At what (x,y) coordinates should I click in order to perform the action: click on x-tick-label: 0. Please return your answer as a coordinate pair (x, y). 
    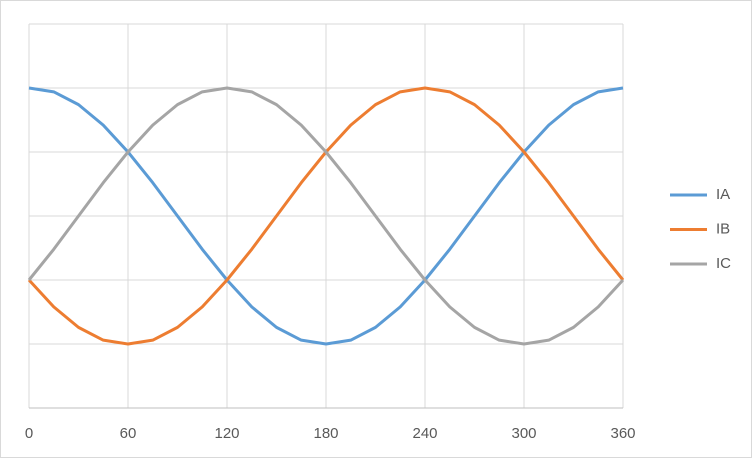
    Looking at the image, I should click on (29, 433).